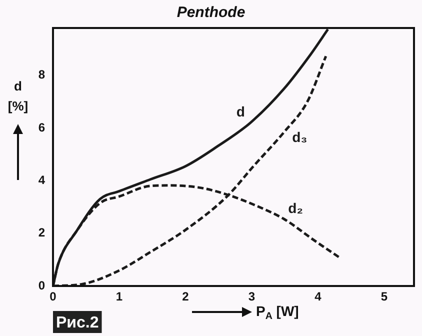 This screenshot has height=336, width=422. I want to click on x-tick-label: 0, so click(53, 297).